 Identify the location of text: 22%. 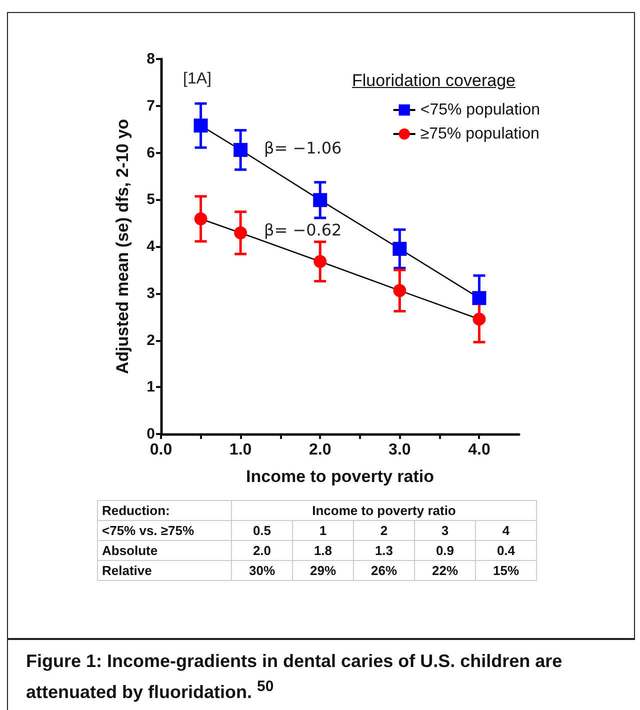
(445, 570).